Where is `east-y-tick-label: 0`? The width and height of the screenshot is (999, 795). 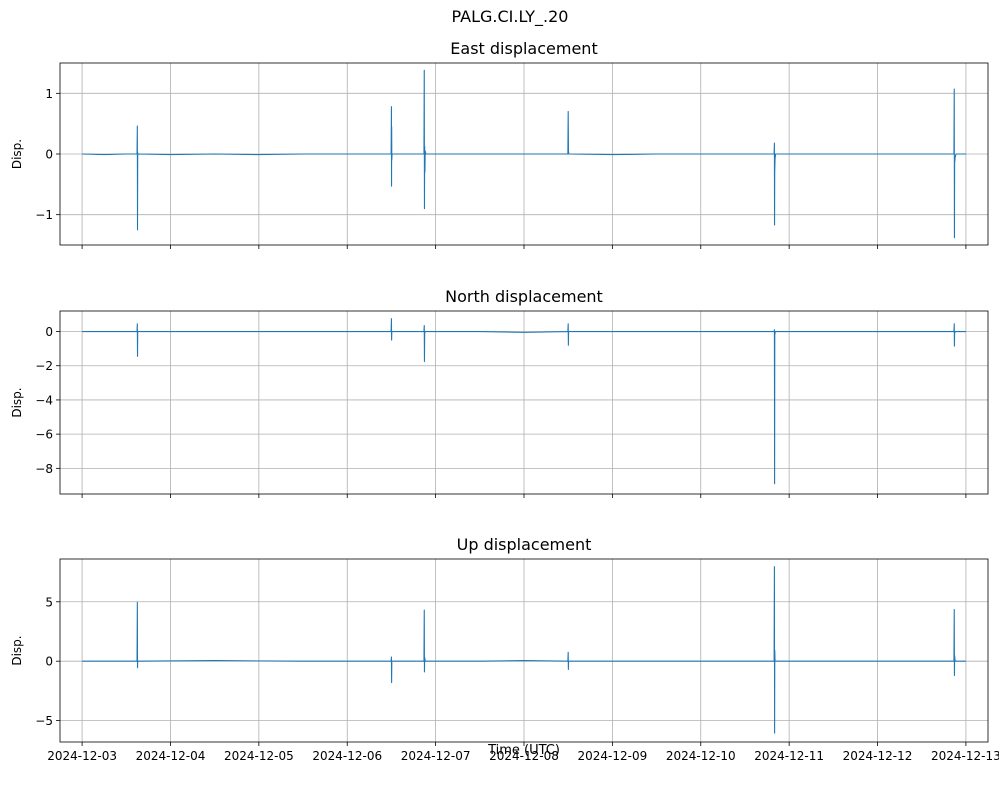 east-y-tick-label: 0 is located at coordinates (49, 155).